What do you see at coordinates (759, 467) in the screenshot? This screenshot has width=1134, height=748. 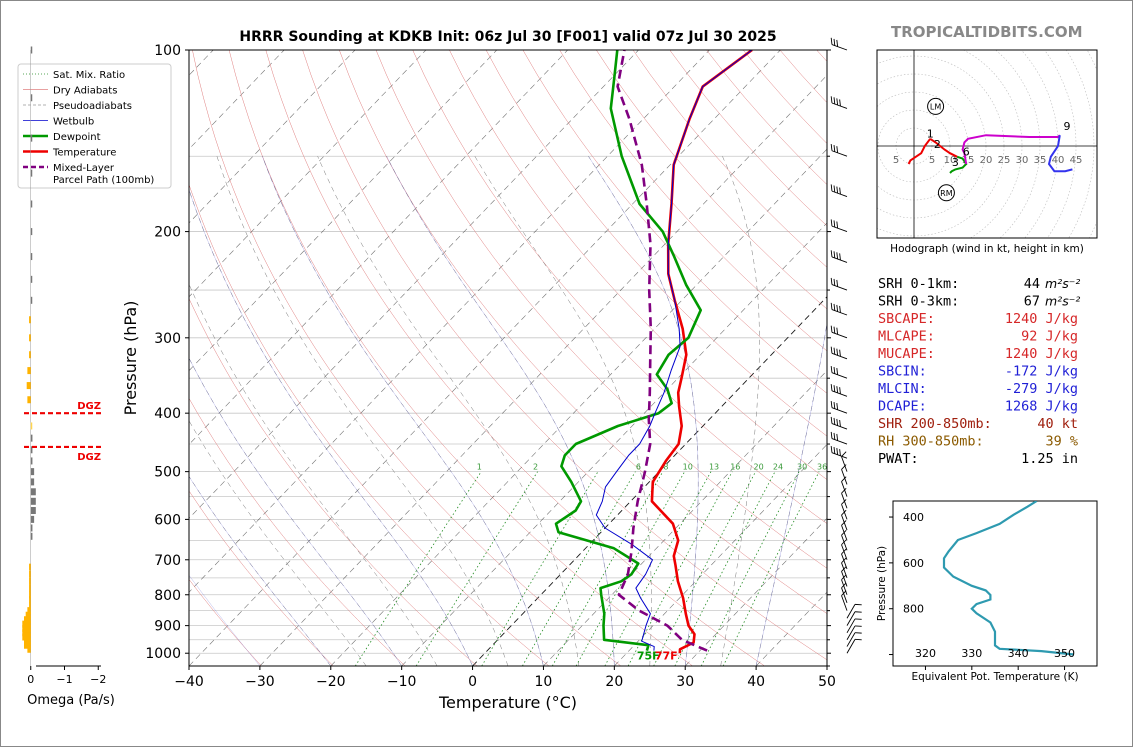 I see `mixing-ratio-label: 20` at bounding box center [759, 467].